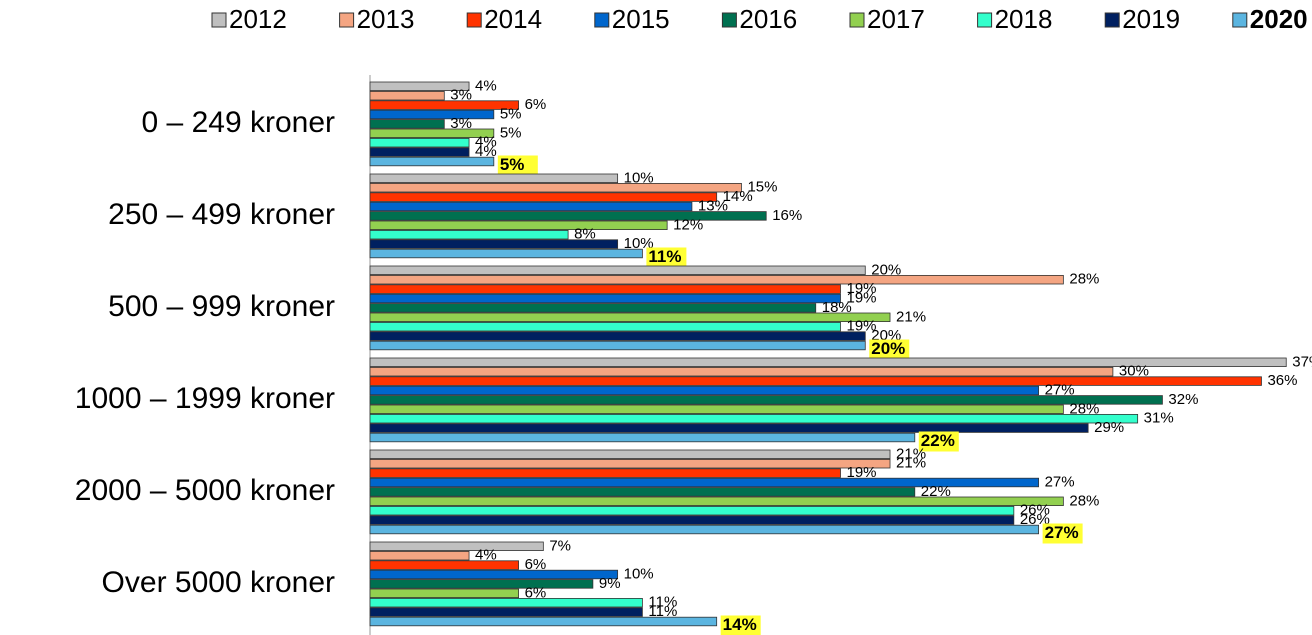 This screenshot has height=635, width=1312. I want to click on category-label: Over 5000 kroner, so click(218, 582).